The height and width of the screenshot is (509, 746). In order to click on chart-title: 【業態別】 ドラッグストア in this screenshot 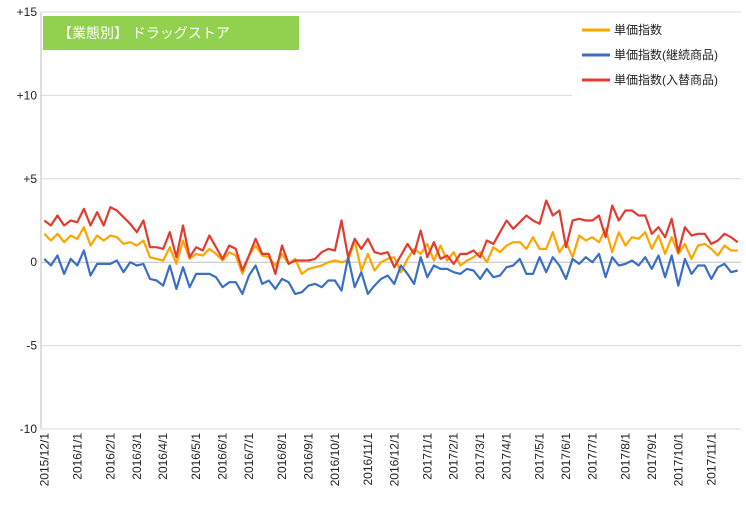, I will do `click(144, 33)`.